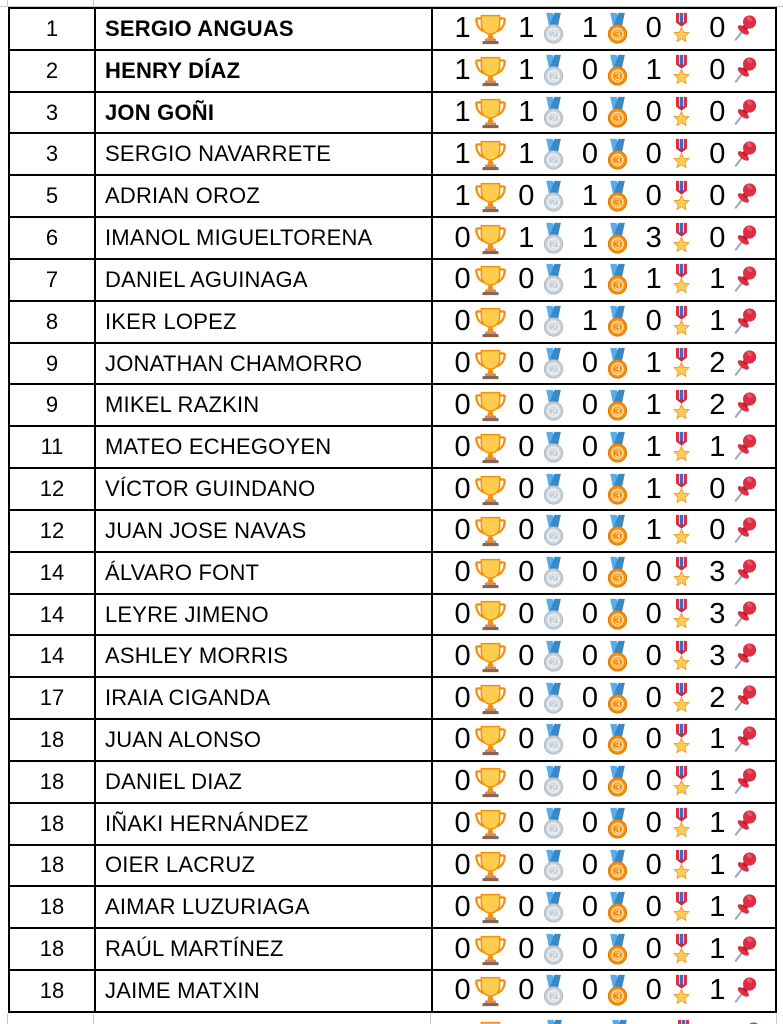  Describe the element at coordinates (52, 196) in the screenshot. I see `rank-value: 5` at that location.